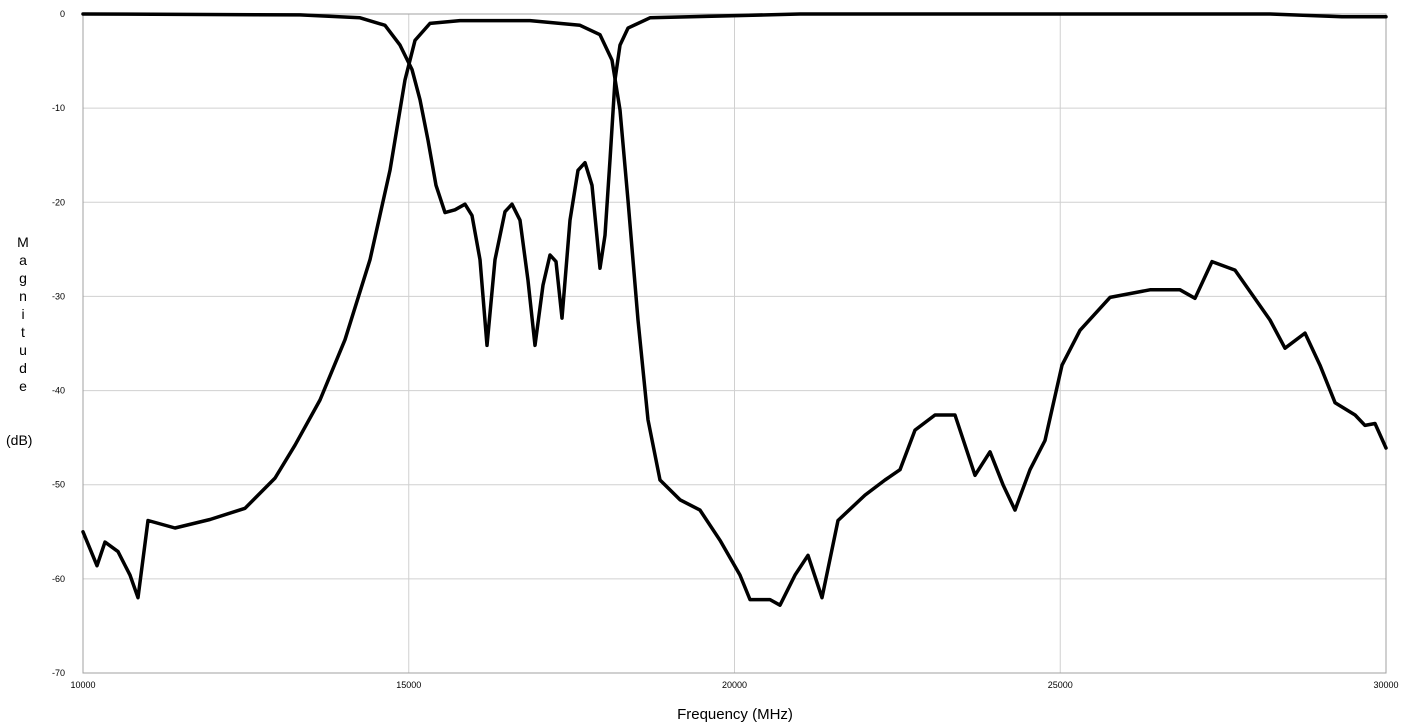  I want to click on x-tick-label: 10000, so click(82, 685).